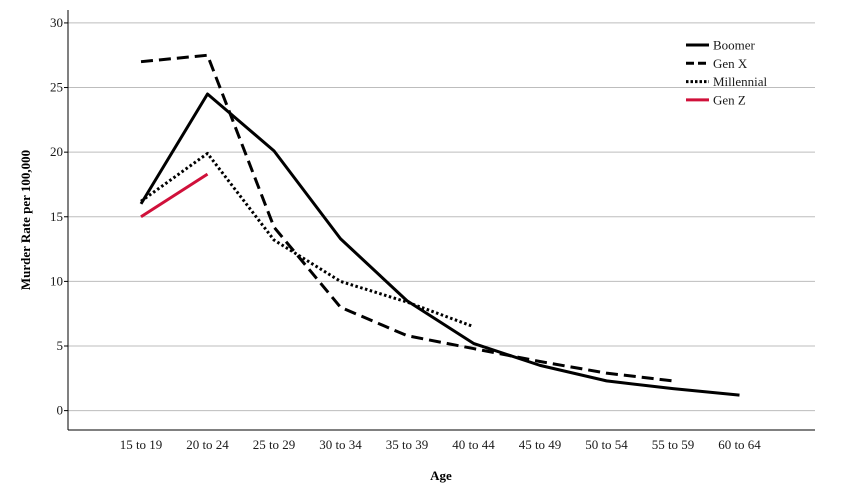  I want to click on legend-label: Gen Z, so click(729, 99).